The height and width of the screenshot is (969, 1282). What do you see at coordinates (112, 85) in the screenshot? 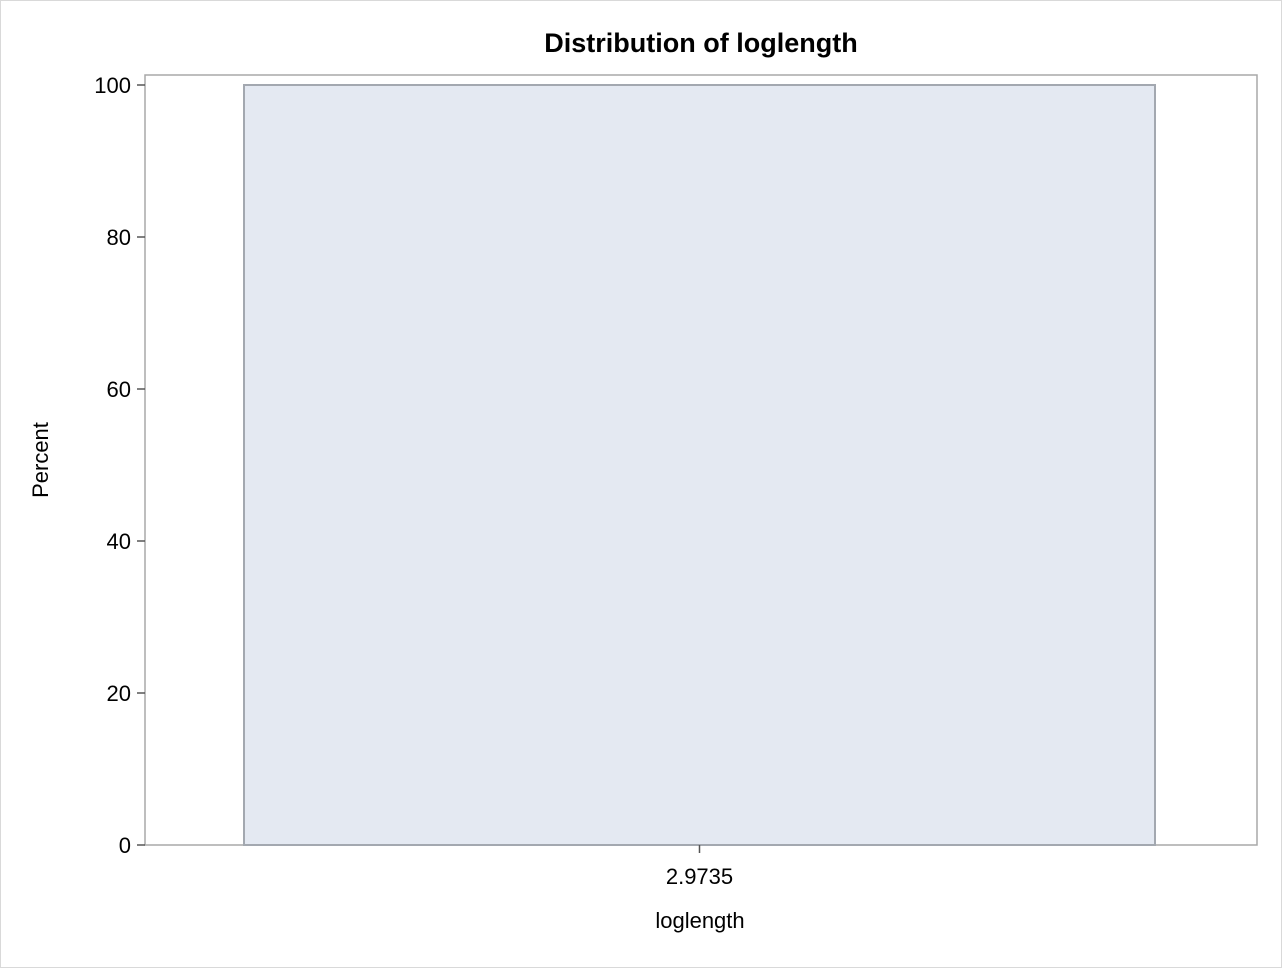
I see `y-tick-label: 100` at bounding box center [112, 85].